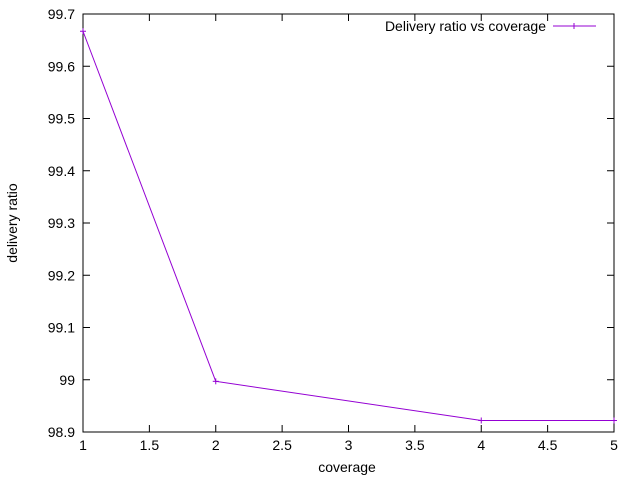 Image resolution: width=640 pixels, height=480 pixels. Describe the element at coordinates (349, 445) in the screenshot. I see `x-tick-label: 3` at that location.